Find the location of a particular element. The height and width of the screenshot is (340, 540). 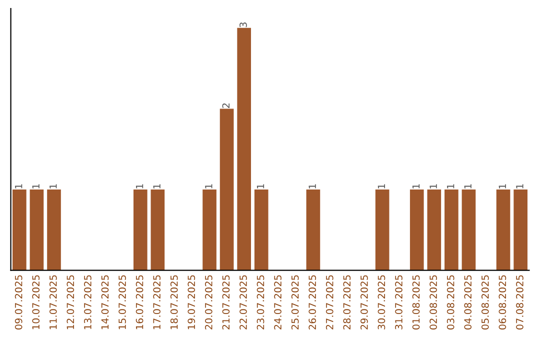

x-tick-label: 26.07.2025 is located at coordinates (312, 302).